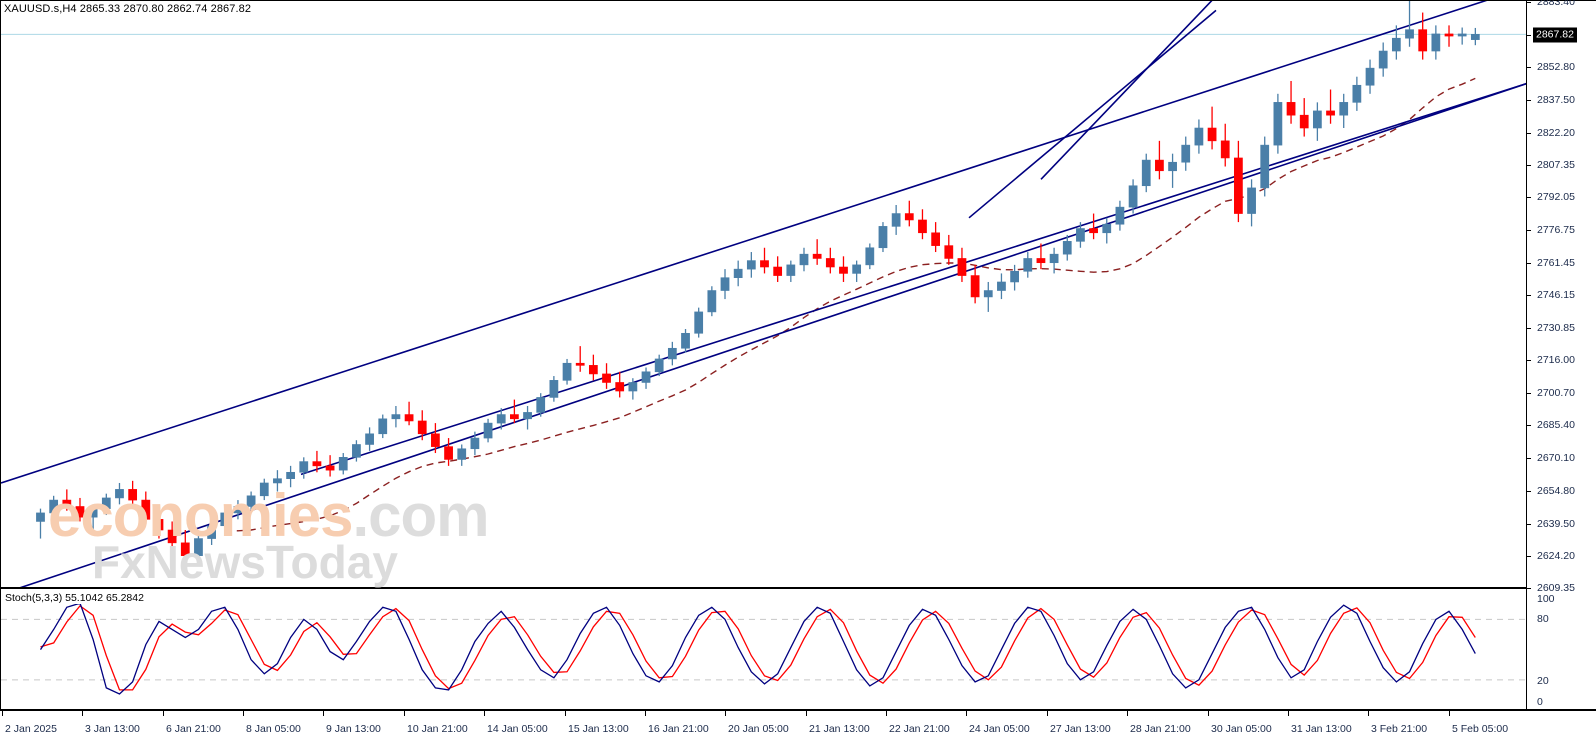 The image size is (1596, 743). I want to click on time-axis-label: 2 Jan 2025, so click(31, 729).